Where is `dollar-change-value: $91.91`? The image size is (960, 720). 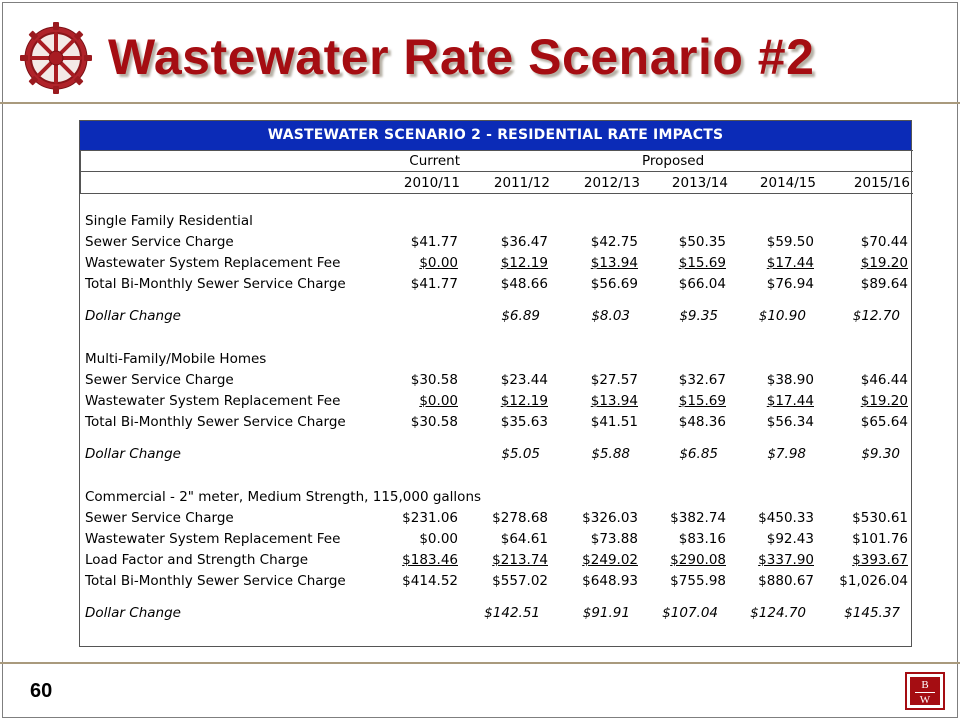 dollar-change-value: $91.91 is located at coordinates (606, 613).